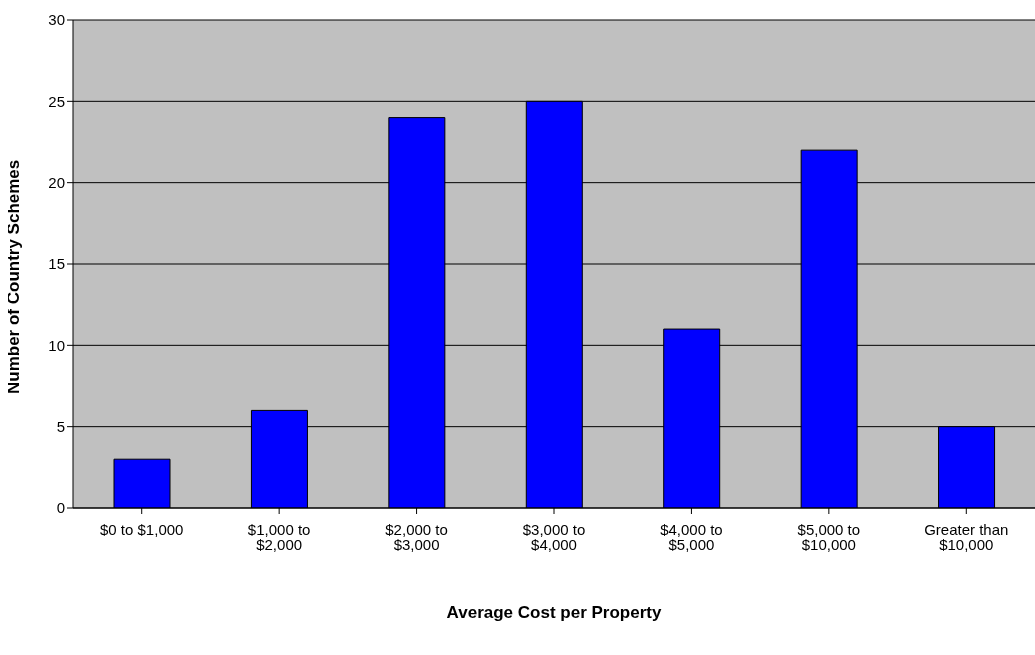 This screenshot has height=655, width=1035. I want to click on y-tick-label: 25, so click(56, 101).